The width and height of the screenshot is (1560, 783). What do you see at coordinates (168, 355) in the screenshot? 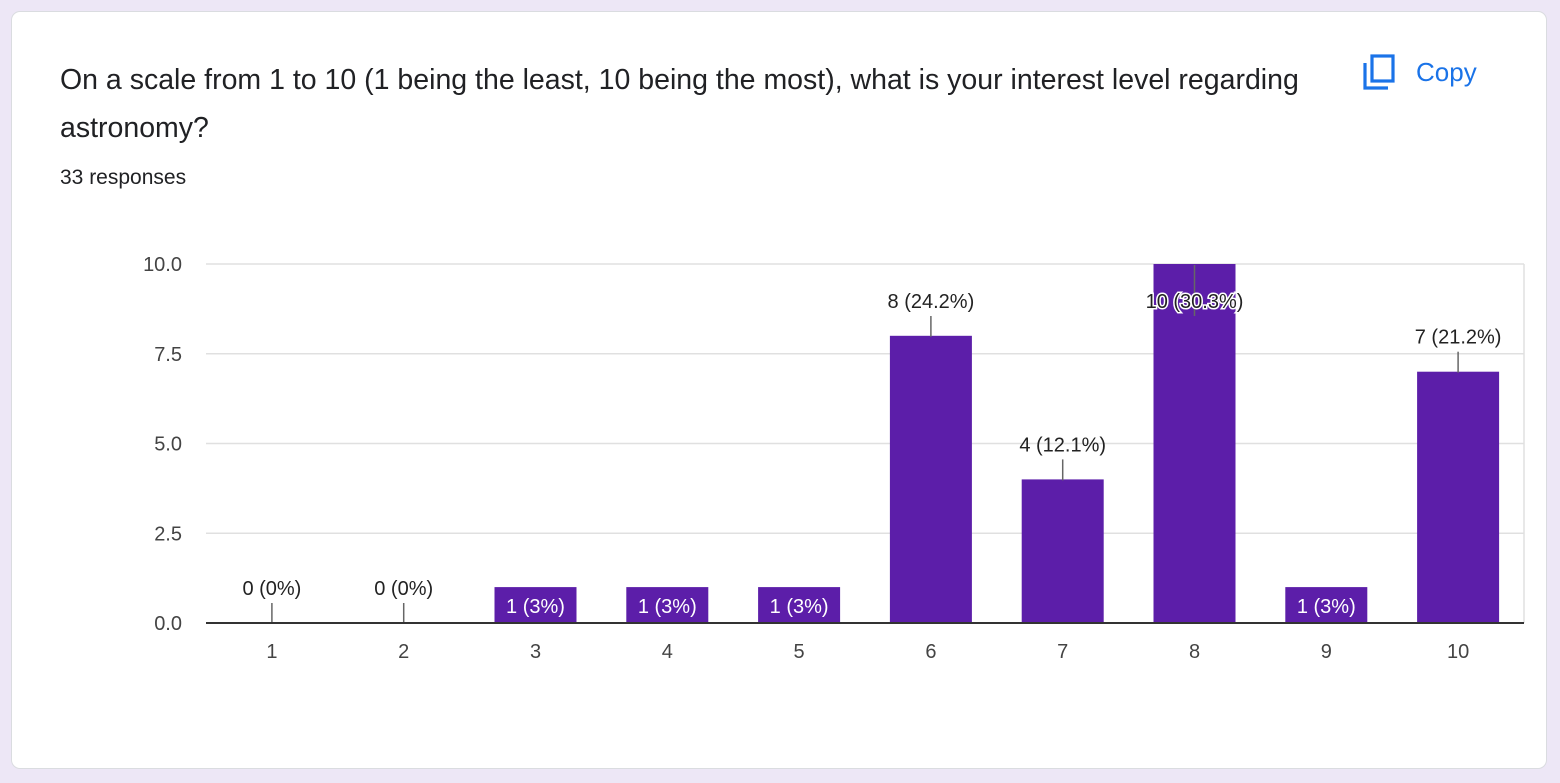
I see `y-tick-label: 7.5` at bounding box center [168, 355].